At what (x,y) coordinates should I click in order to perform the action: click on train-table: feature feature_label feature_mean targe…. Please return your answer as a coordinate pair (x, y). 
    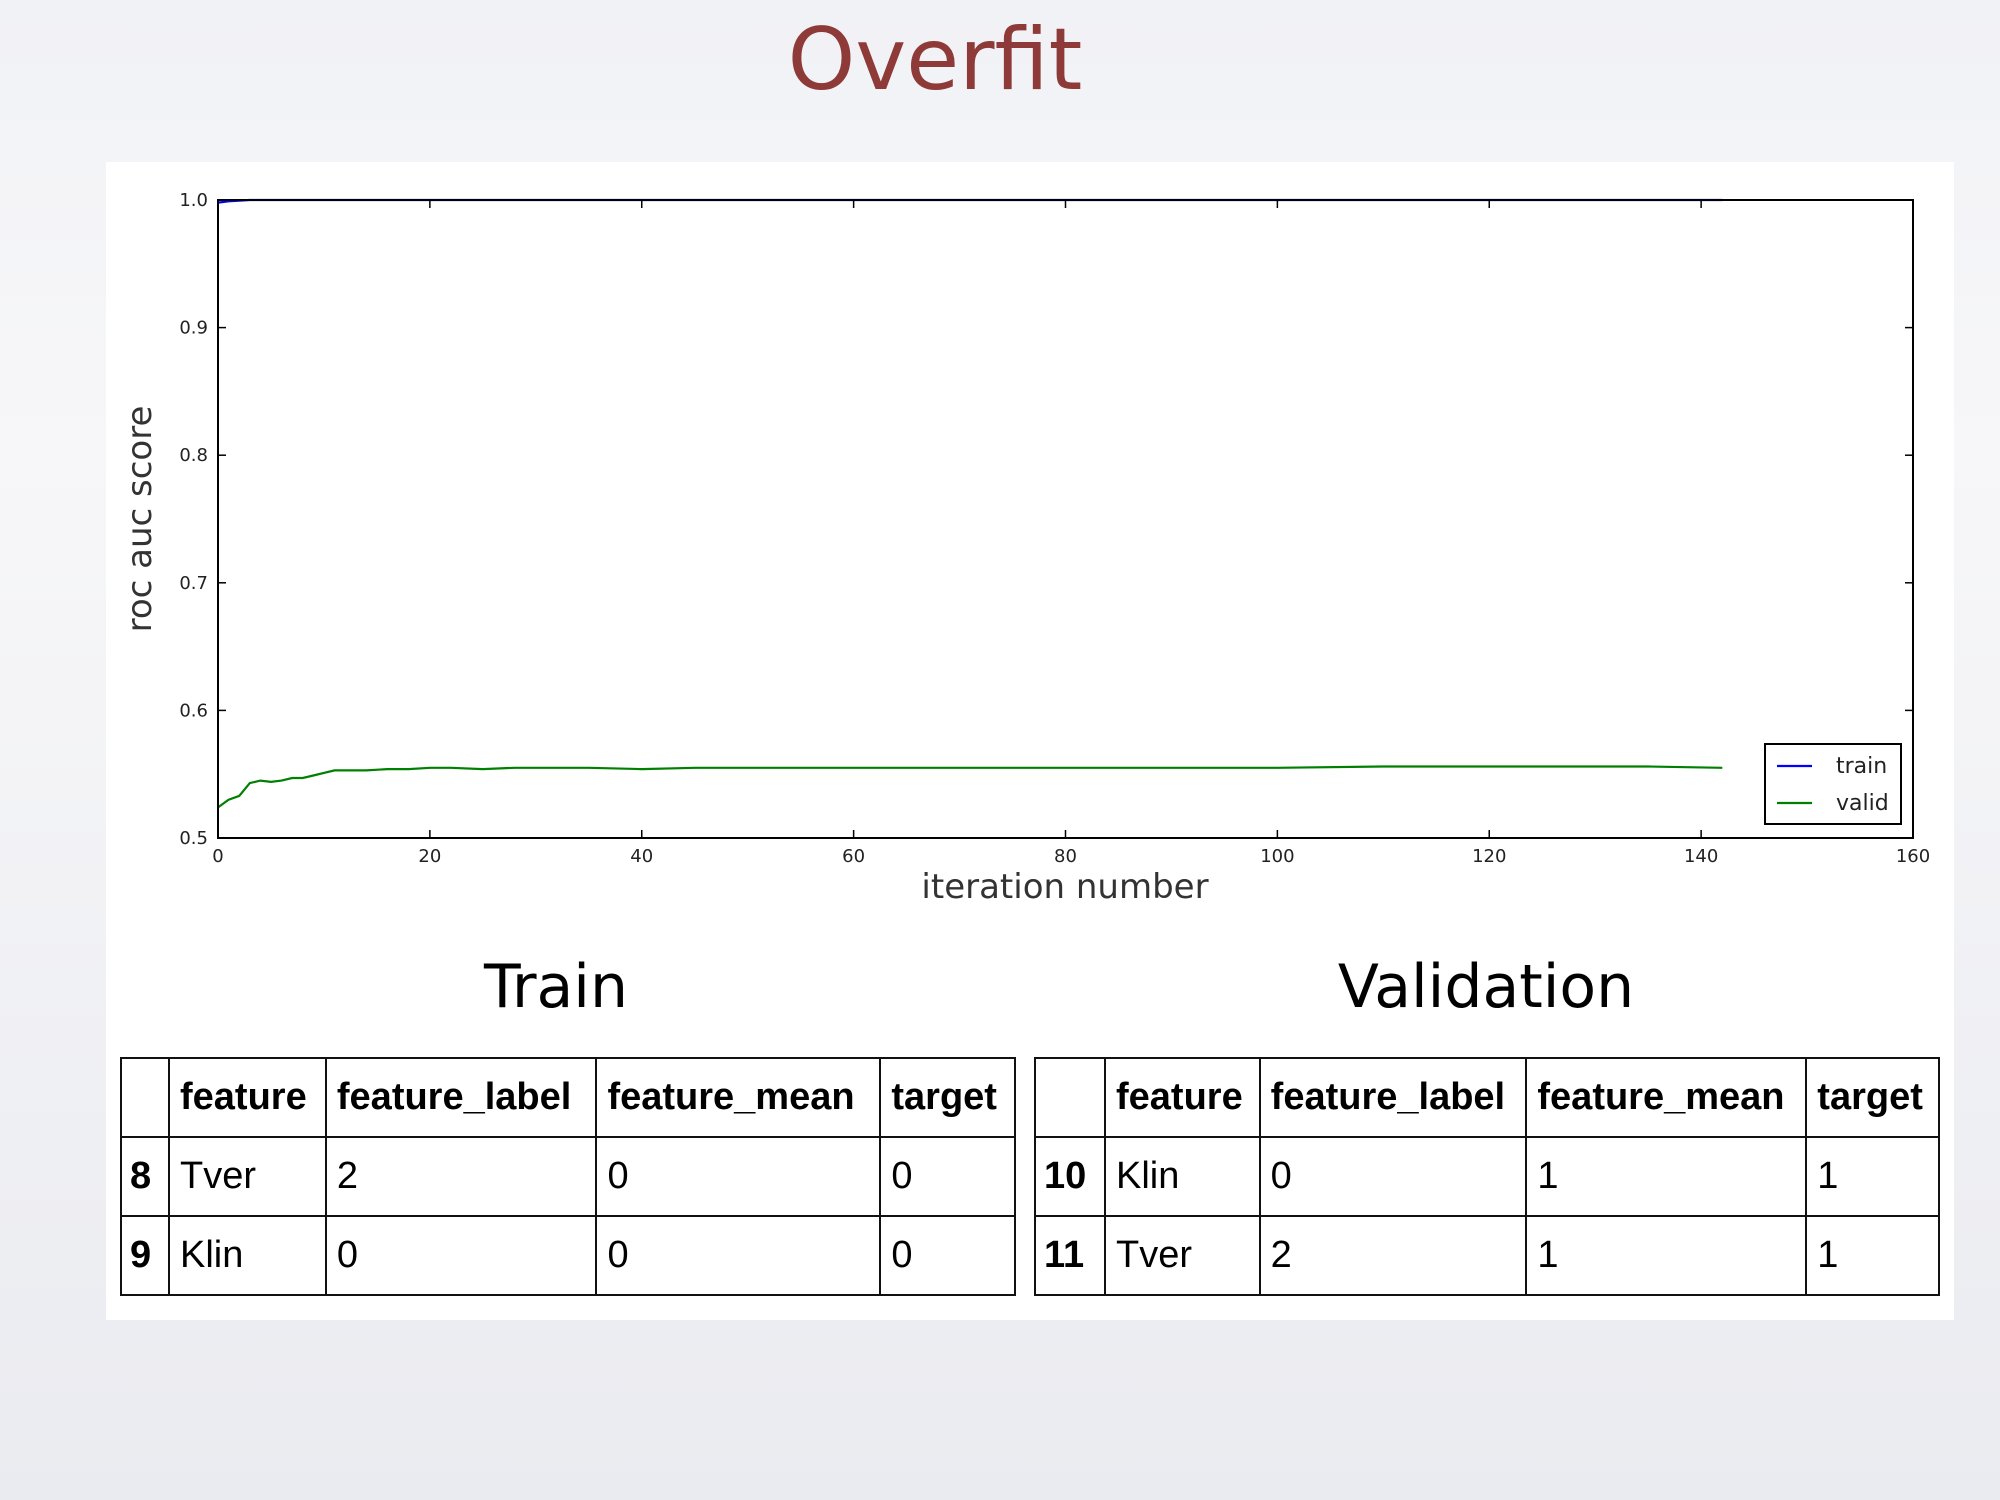
    Looking at the image, I should click on (568, 1176).